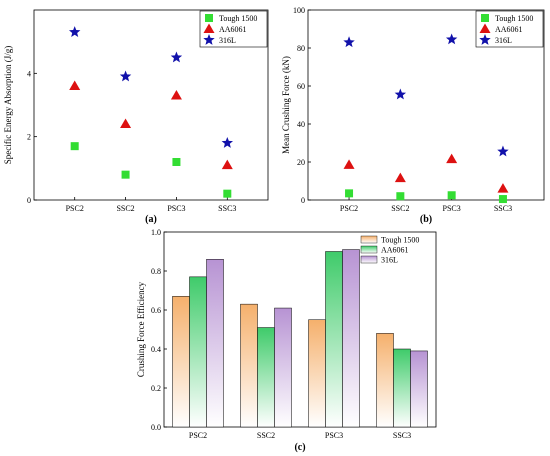  What do you see at coordinates (301, 124) in the screenshot?
I see `y-tick-label: 40` at bounding box center [301, 124].